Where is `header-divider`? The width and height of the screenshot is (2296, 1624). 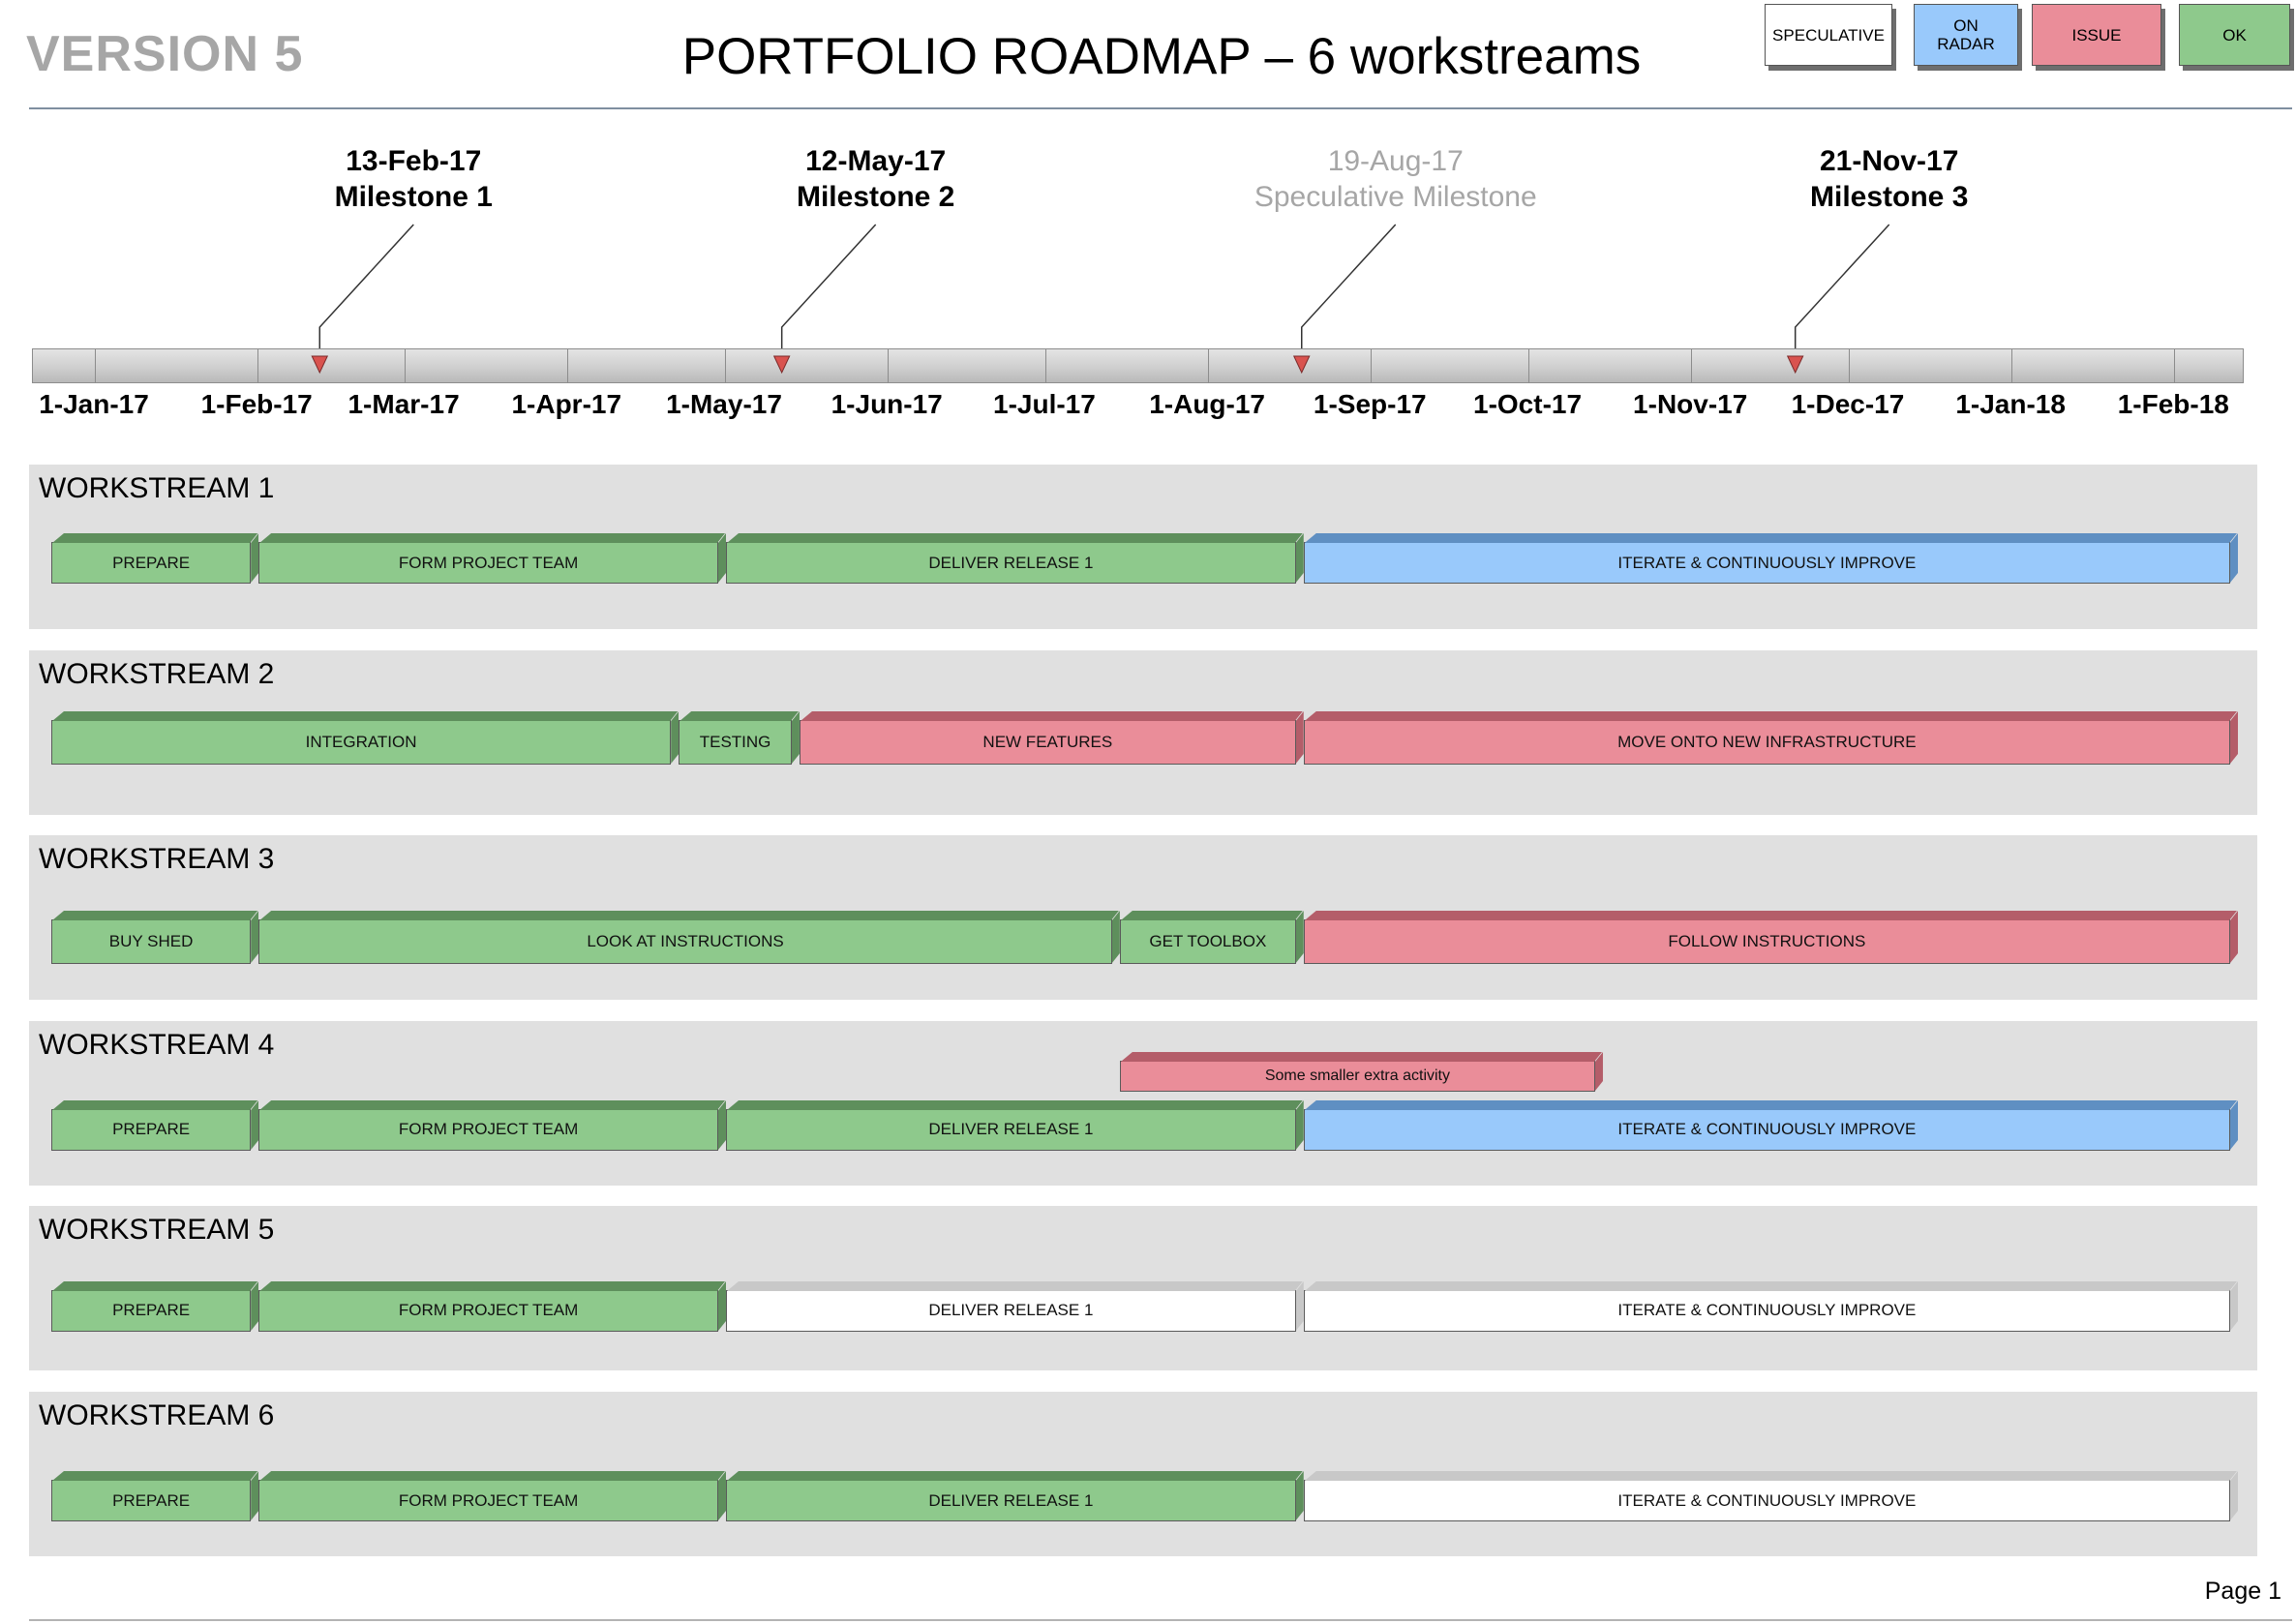 header-divider is located at coordinates (1160, 108).